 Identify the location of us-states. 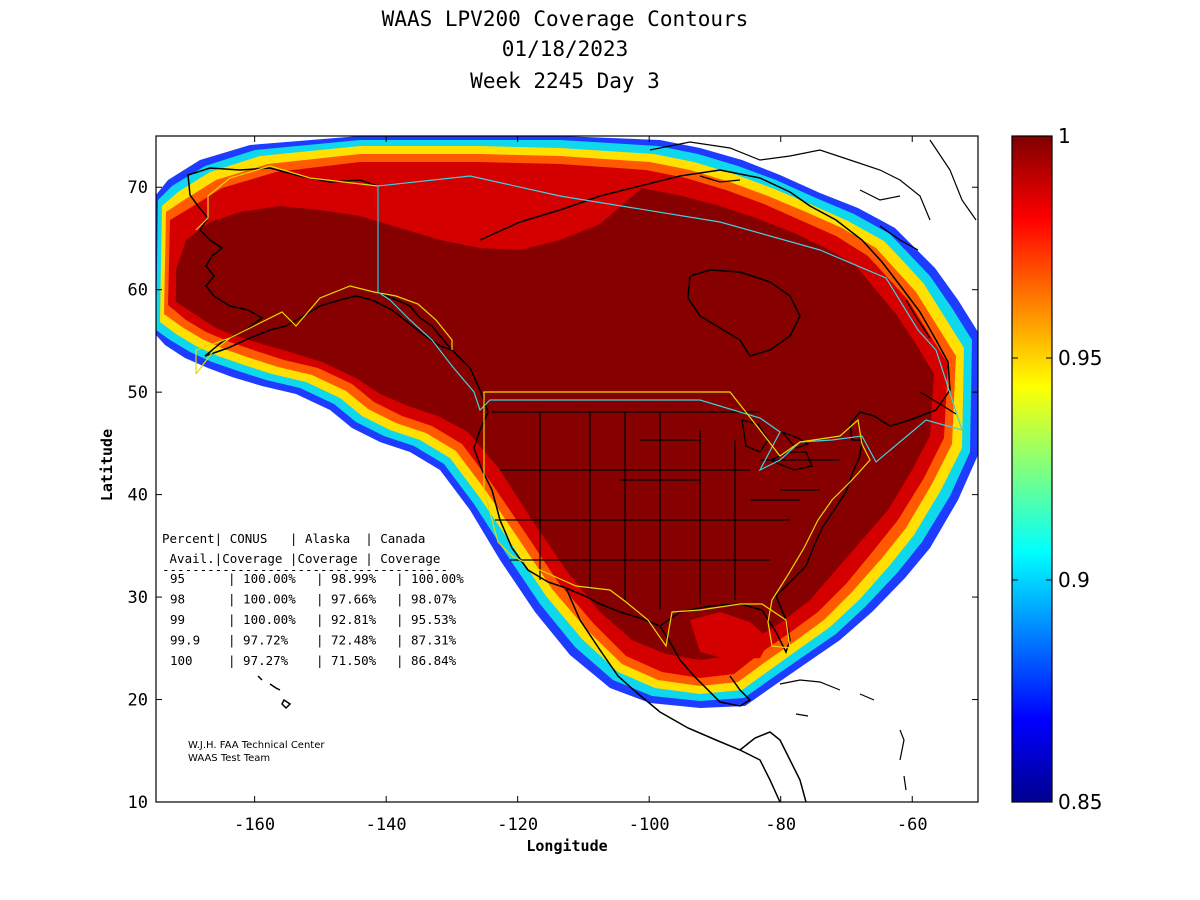
(666, 510).